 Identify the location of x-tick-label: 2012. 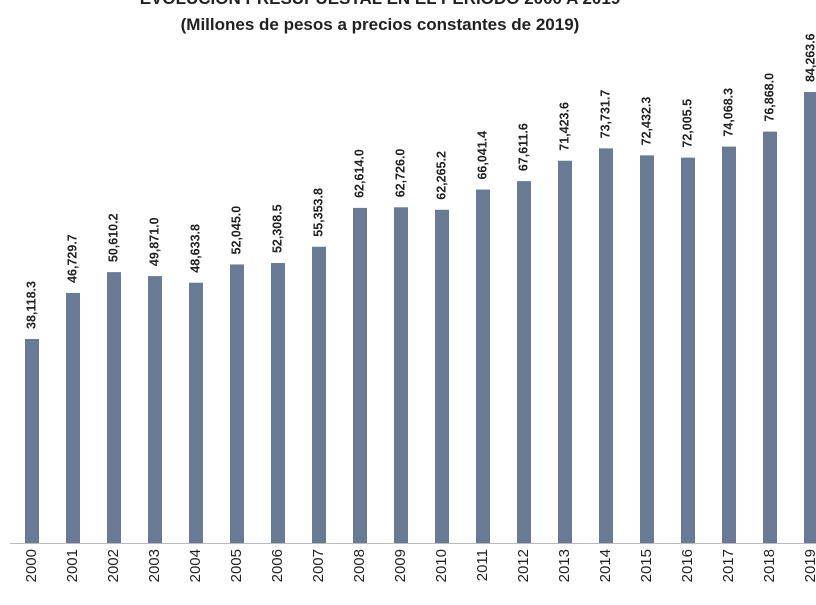
(523, 565).